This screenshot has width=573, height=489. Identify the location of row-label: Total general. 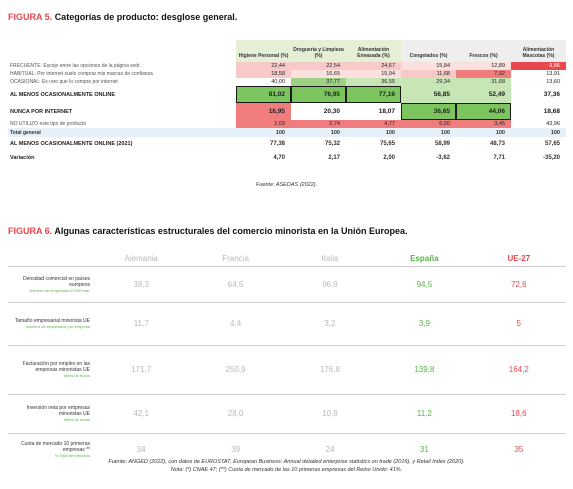
(122, 132).